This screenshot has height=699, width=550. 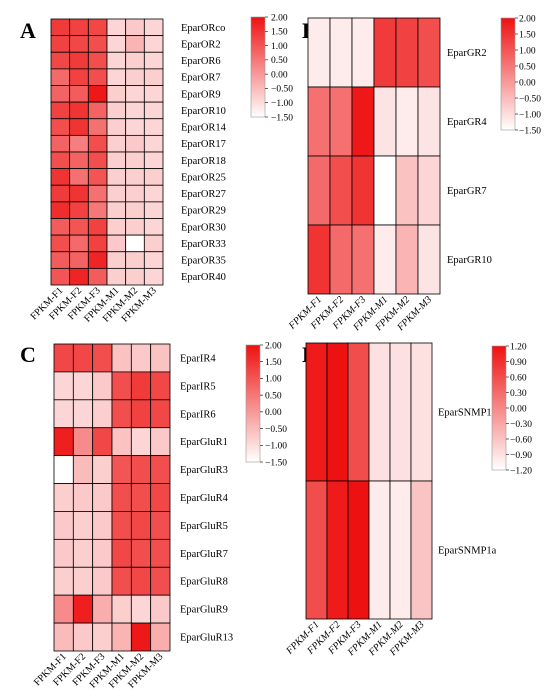 I want to click on color-scale-label: 1.50, so click(x=527, y=35).